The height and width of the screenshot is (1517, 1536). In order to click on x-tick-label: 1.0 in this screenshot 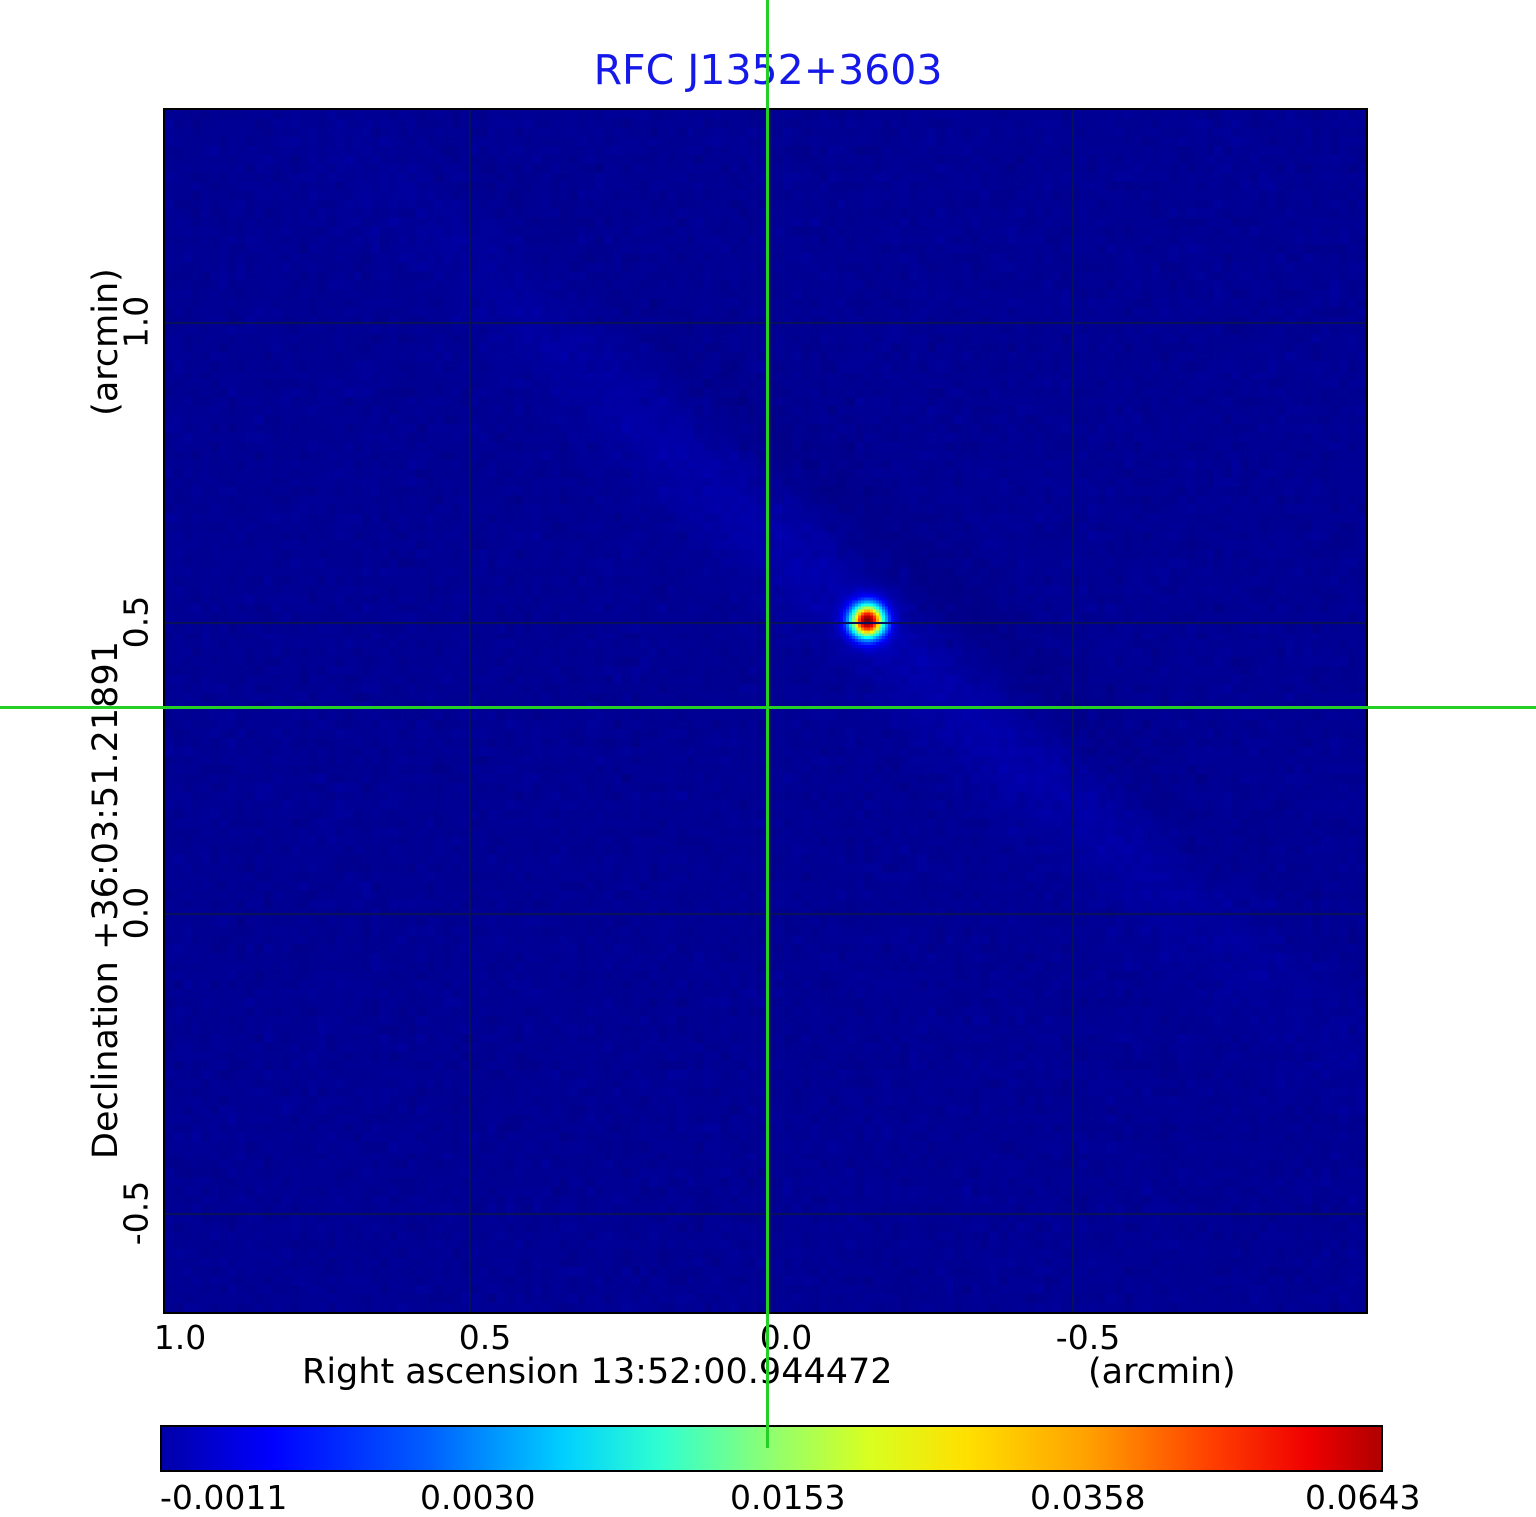, I will do `click(180, 1337)`.